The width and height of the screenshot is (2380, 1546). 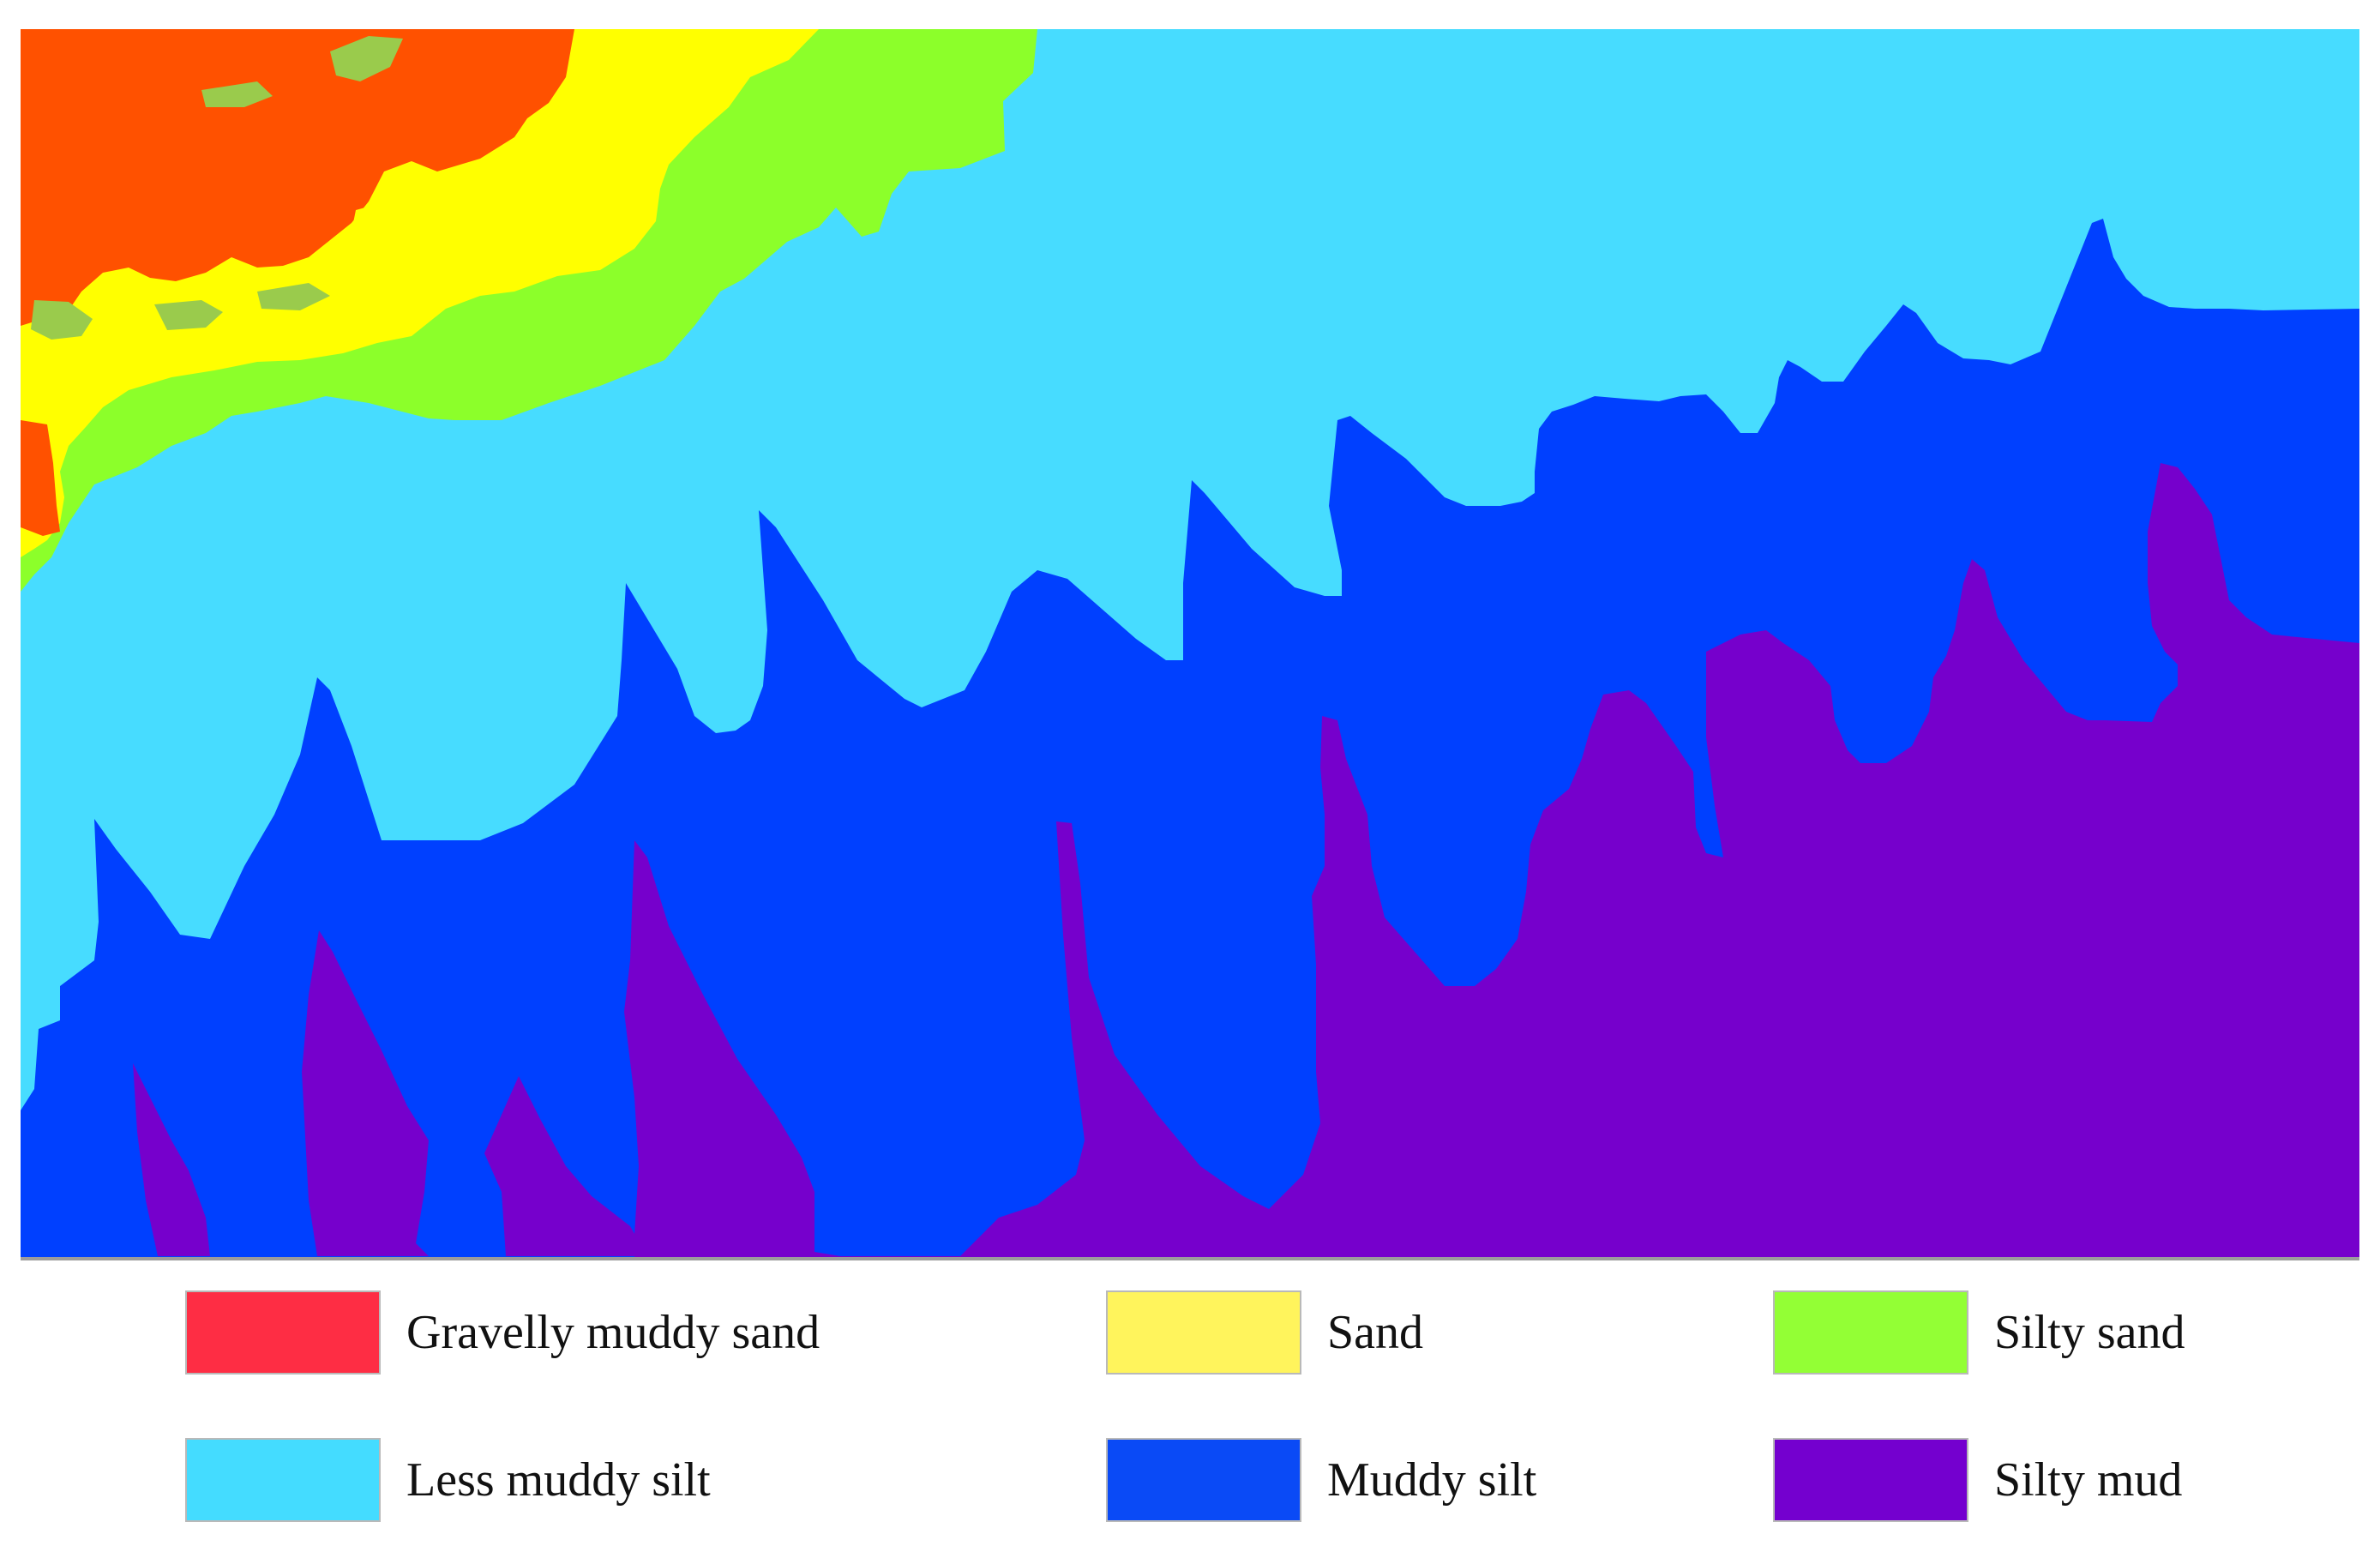 What do you see at coordinates (283, 1480) in the screenshot?
I see `legend-swatch-less-muddy-silt` at bounding box center [283, 1480].